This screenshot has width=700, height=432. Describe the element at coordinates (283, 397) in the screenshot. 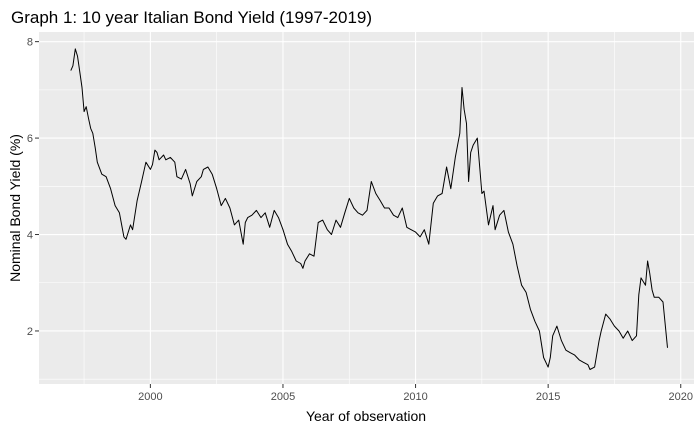

I see `x-tick-label: 2005` at that location.